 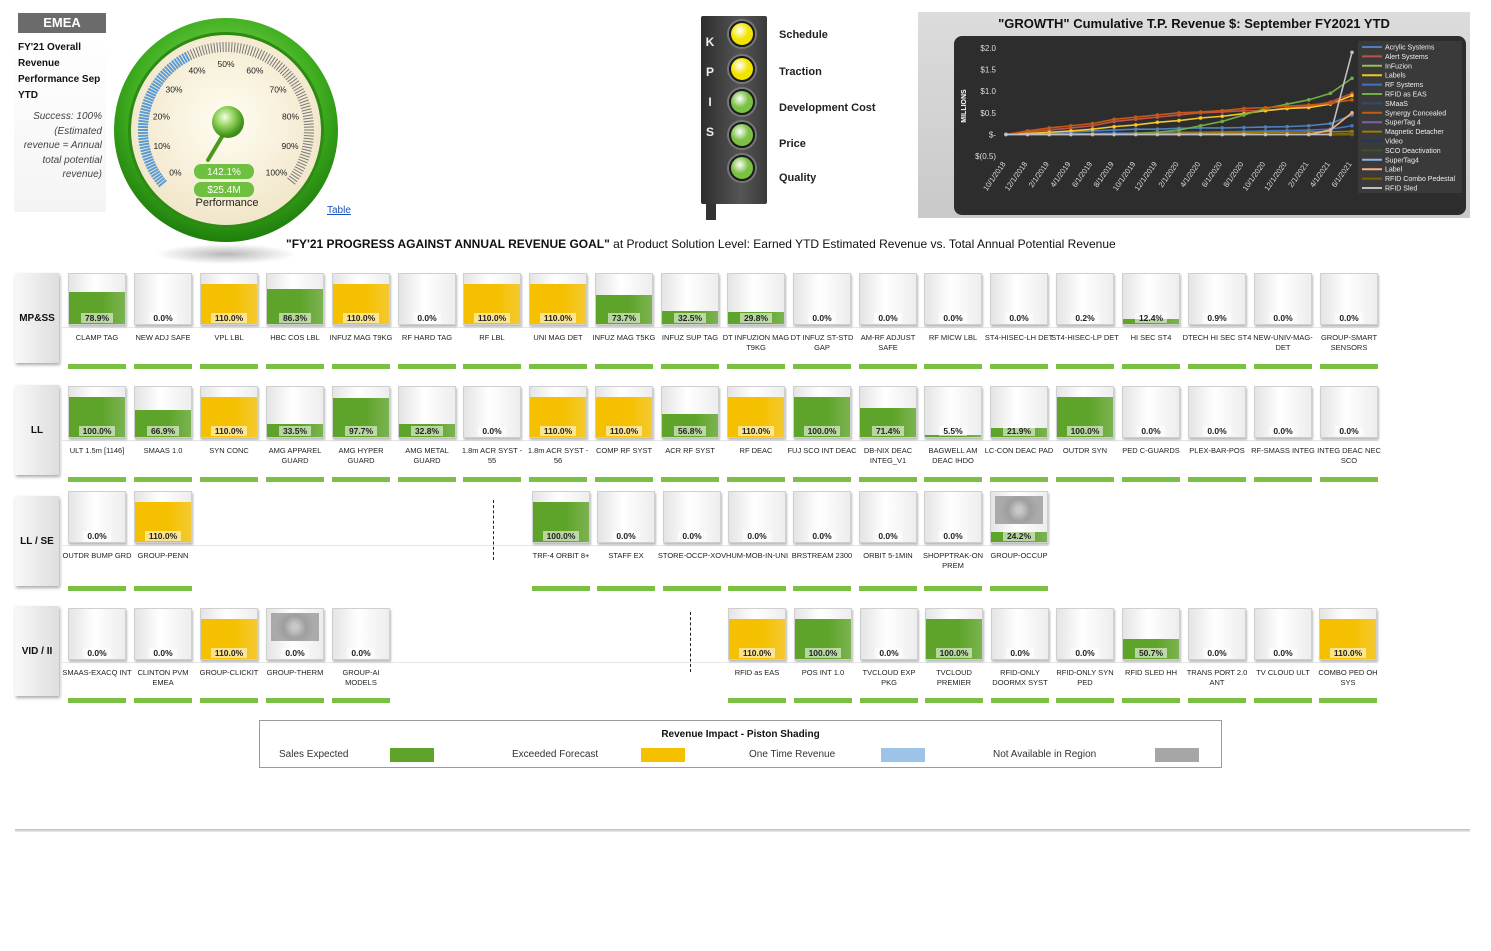 I want to click on product-tile: 73.7%, so click(x=624, y=299).